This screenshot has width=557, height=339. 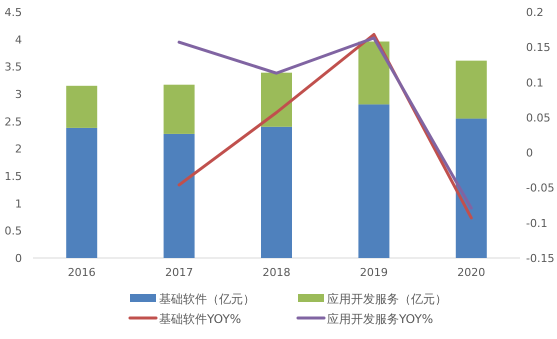 I want to click on x-tick-label: 2016, so click(x=82, y=272).